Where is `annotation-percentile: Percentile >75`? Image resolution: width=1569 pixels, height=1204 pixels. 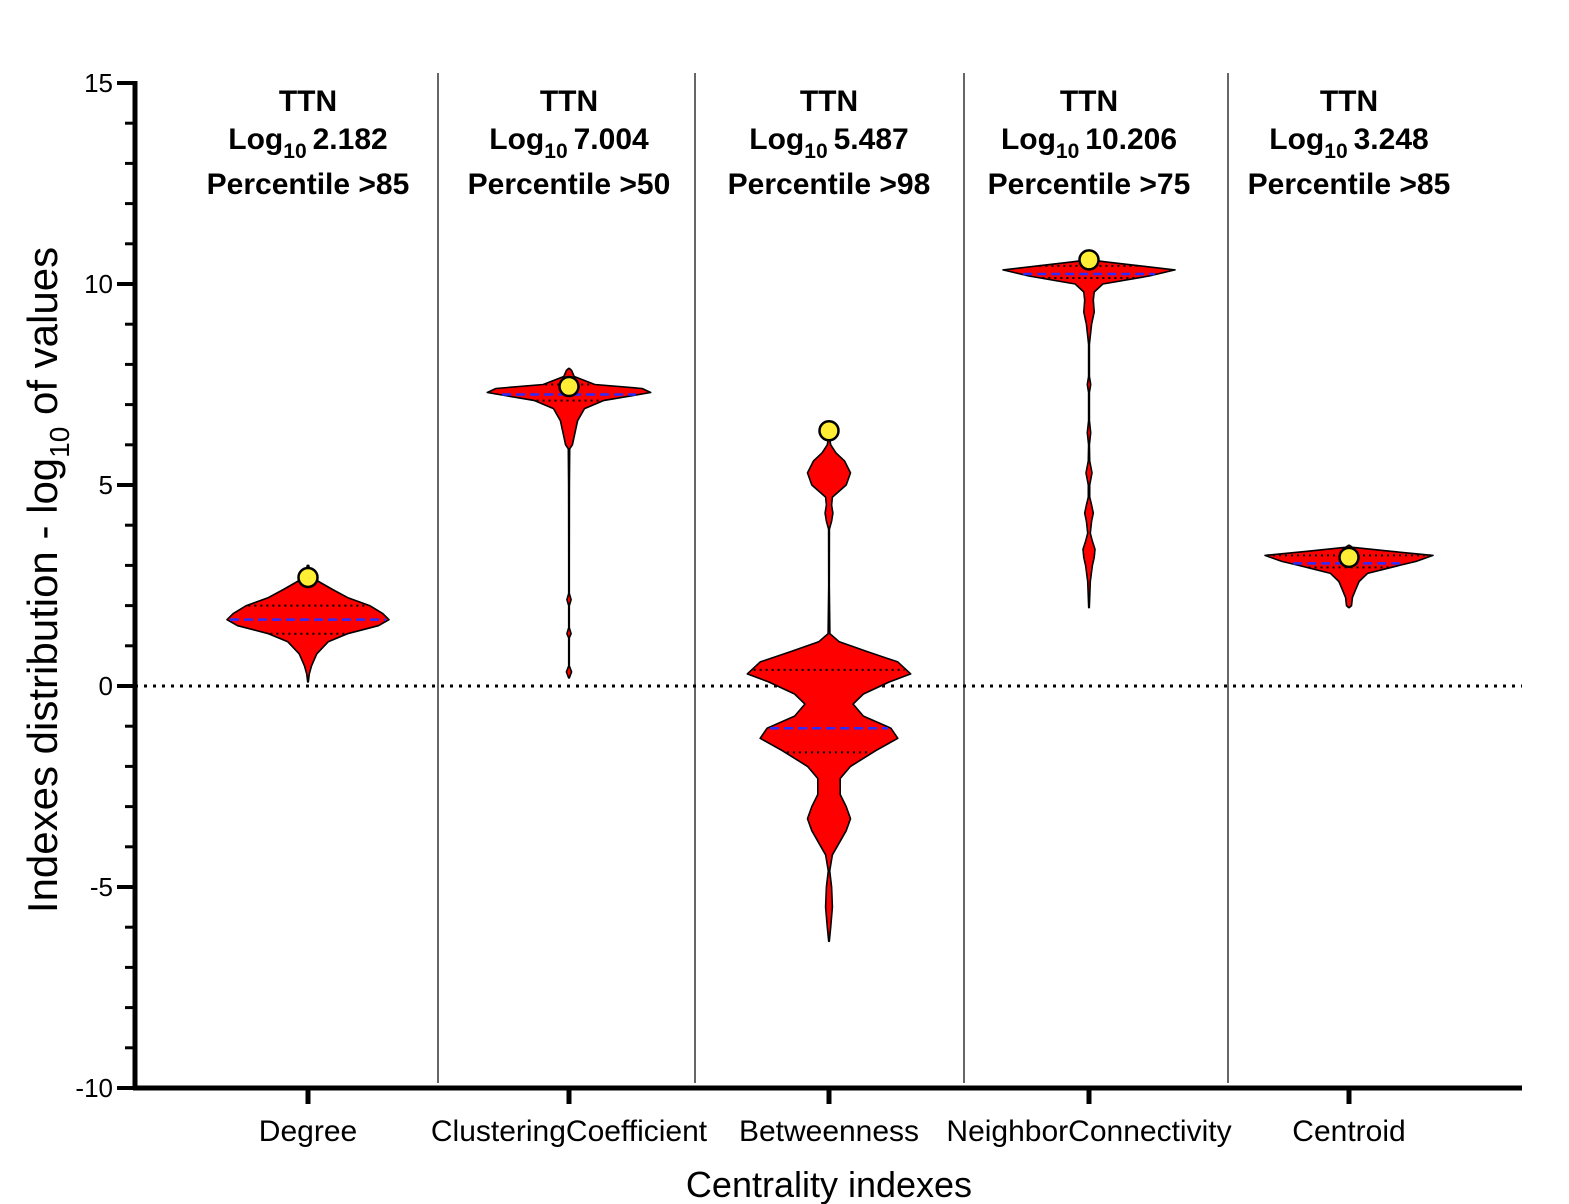 annotation-percentile: Percentile >75 is located at coordinates (1089, 184).